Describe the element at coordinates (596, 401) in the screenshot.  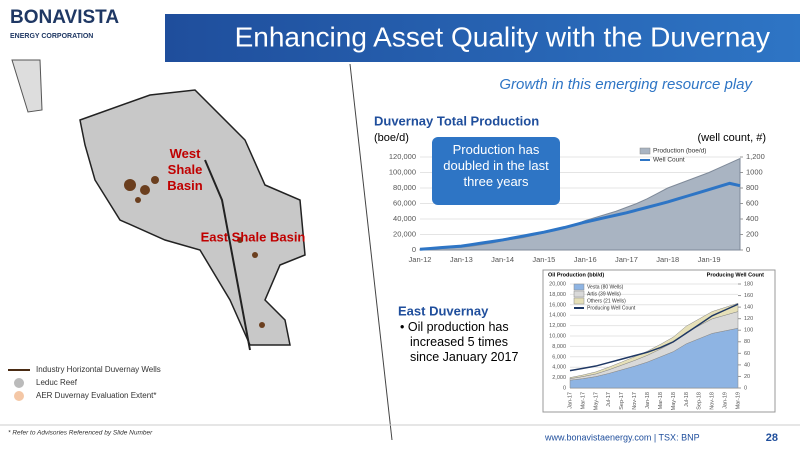
I see `x-tick-label: May-17` at that location.